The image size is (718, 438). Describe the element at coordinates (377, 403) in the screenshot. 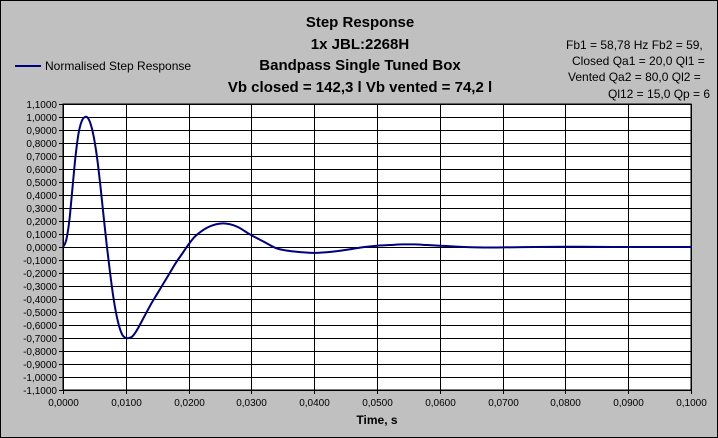

I see `x-tick-label: 0,0500` at that location.